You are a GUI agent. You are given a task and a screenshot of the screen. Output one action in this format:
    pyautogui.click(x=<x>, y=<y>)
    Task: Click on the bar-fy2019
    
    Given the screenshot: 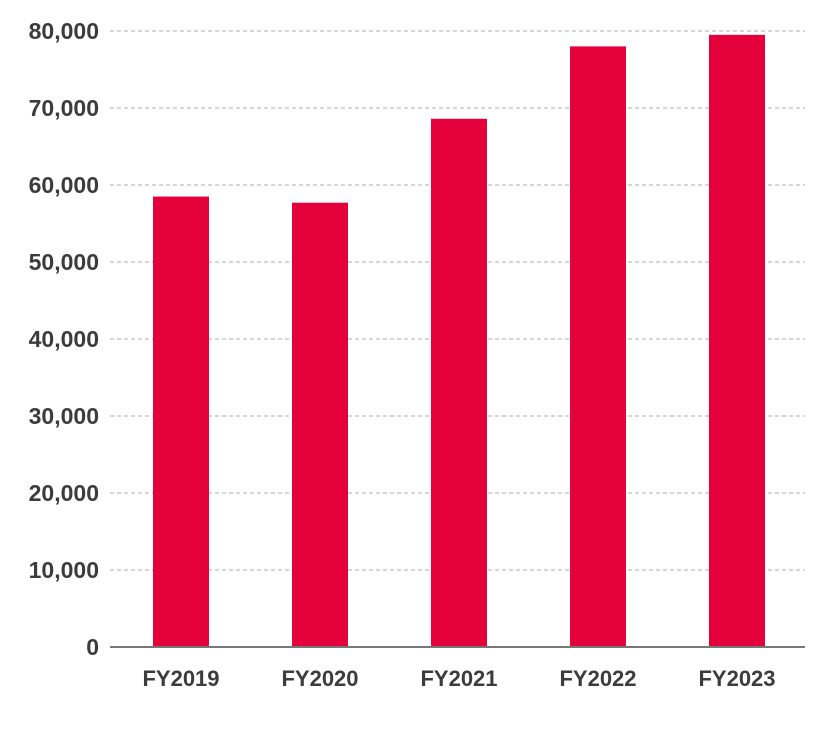 What is the action you would take?
    pyautogui.click(x=181, y=422)
    